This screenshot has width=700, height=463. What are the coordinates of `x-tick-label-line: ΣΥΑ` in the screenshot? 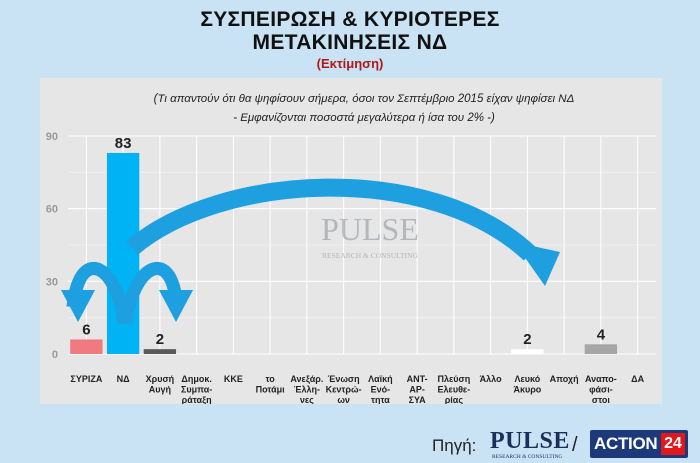 It's located at (418, 399).